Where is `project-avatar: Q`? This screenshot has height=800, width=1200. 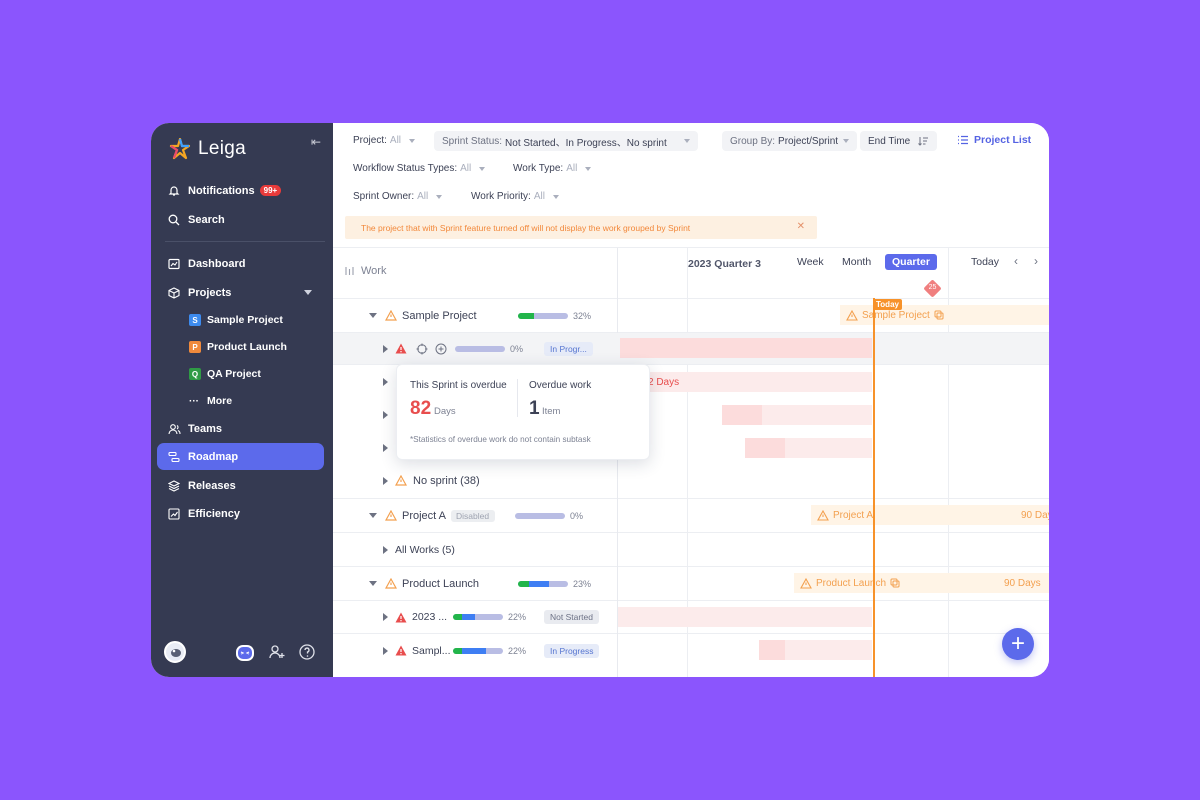 project-avatar: Q is located at coordinates (195, 374).